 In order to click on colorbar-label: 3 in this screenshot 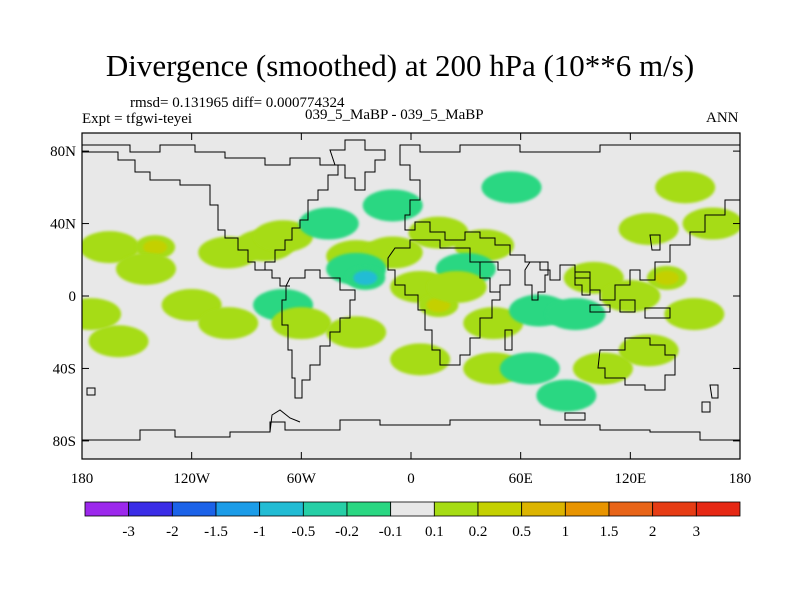, I will do `click(697, 532)`.